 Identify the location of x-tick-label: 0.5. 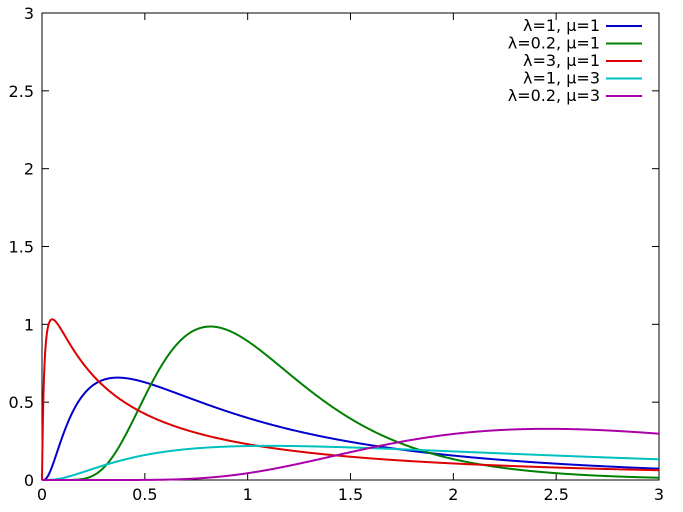
(144, 494).